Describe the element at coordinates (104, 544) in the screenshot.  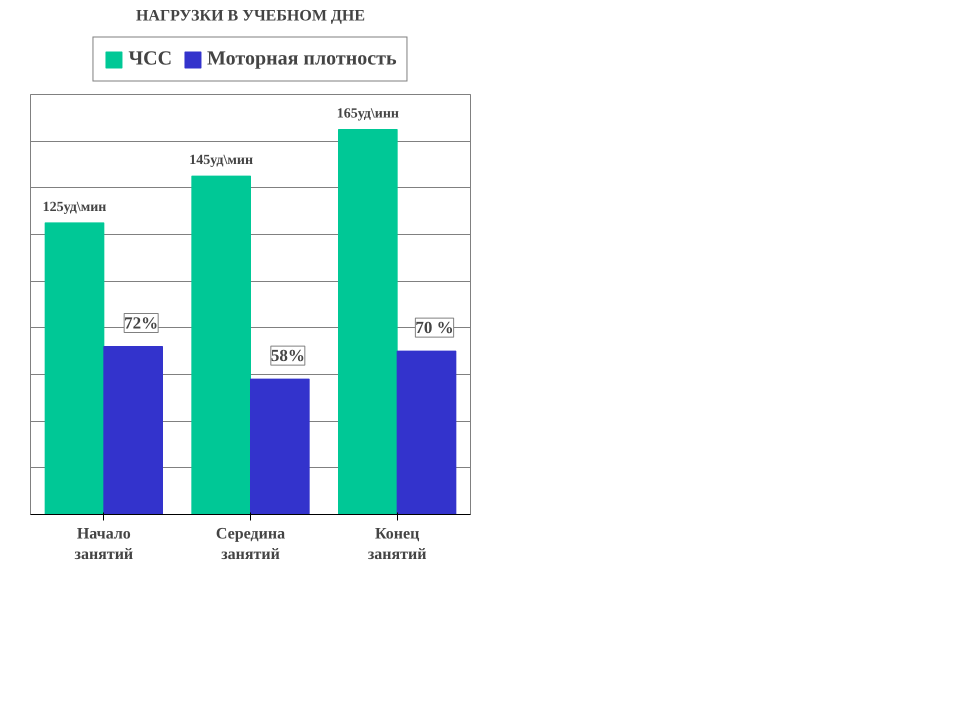
I see `x-tick-label: Начало занятий` at that location.